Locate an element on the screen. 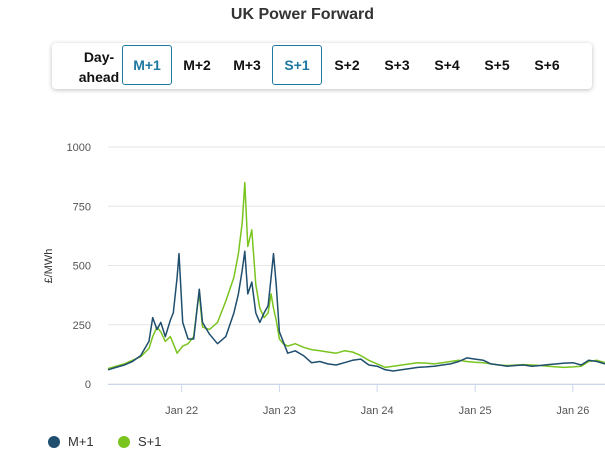 The width and height of the screenshot is (605, 467). y-tick-label: 1000 is located at coordinates (79, 148).